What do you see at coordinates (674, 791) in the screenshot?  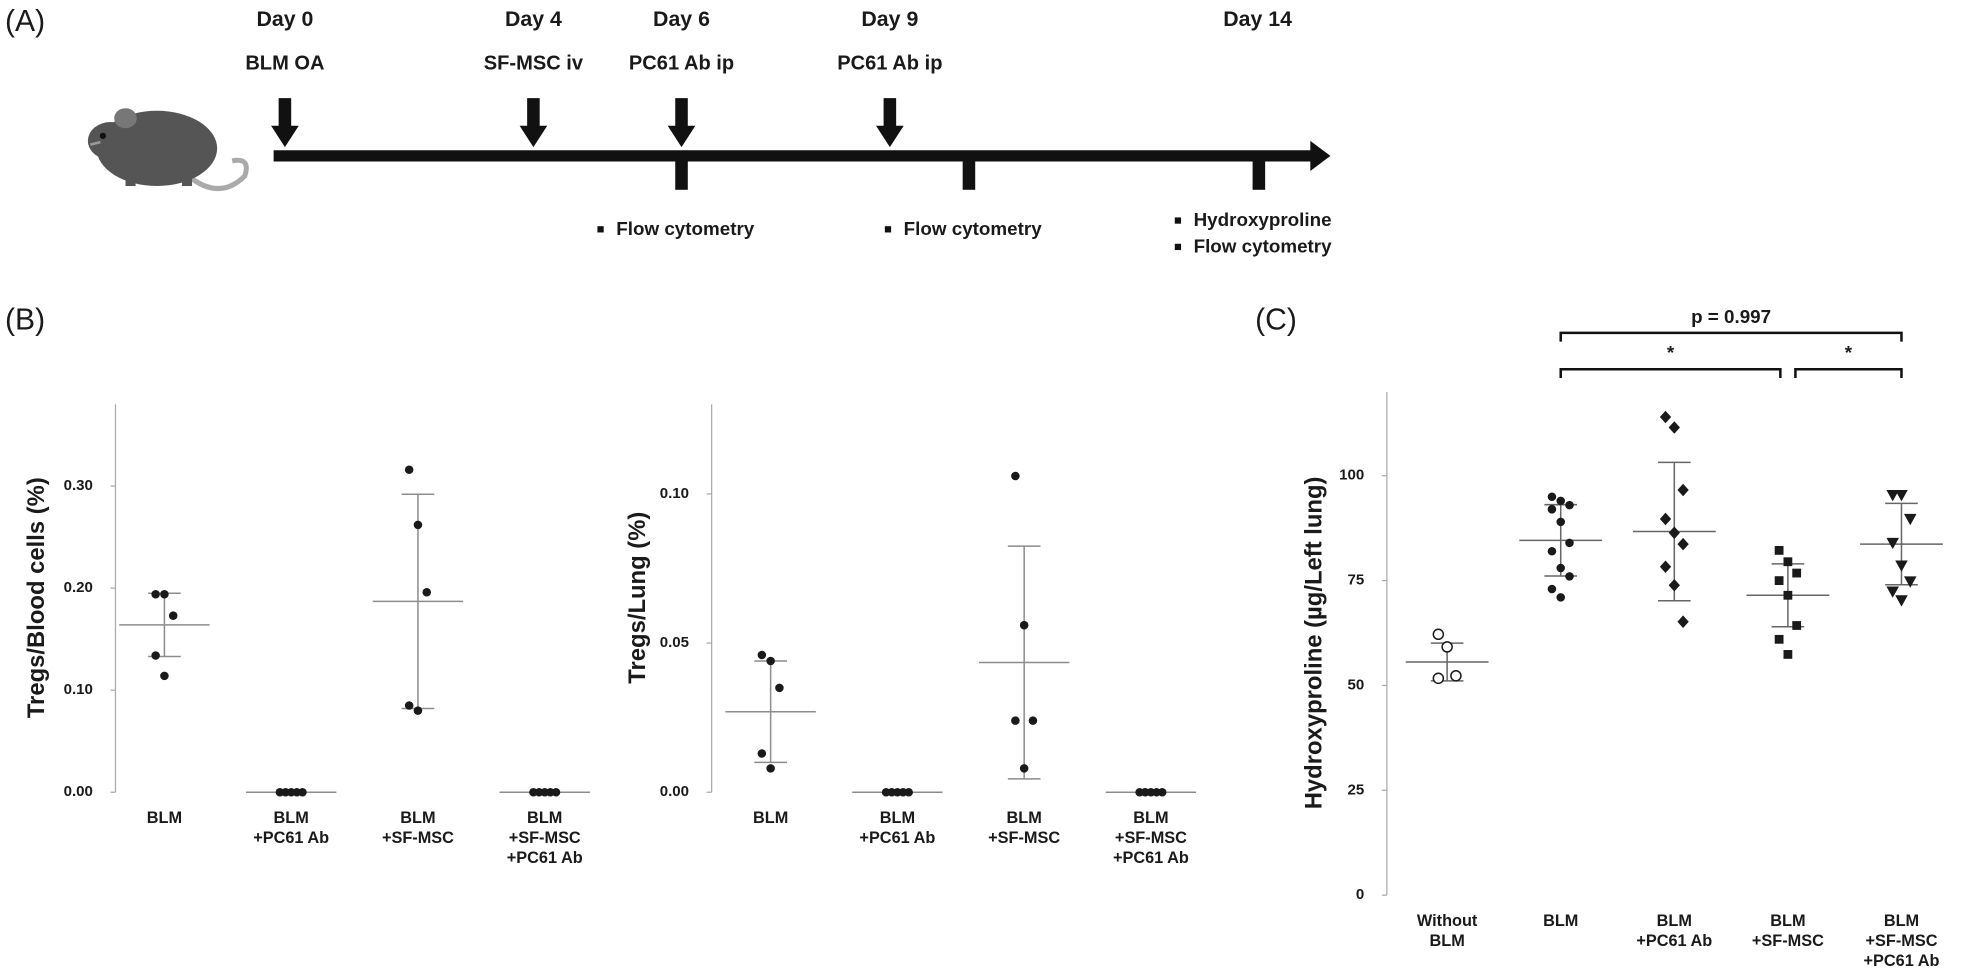 I see `y-tick-label: 0.00` at bounding box center [674, 791].